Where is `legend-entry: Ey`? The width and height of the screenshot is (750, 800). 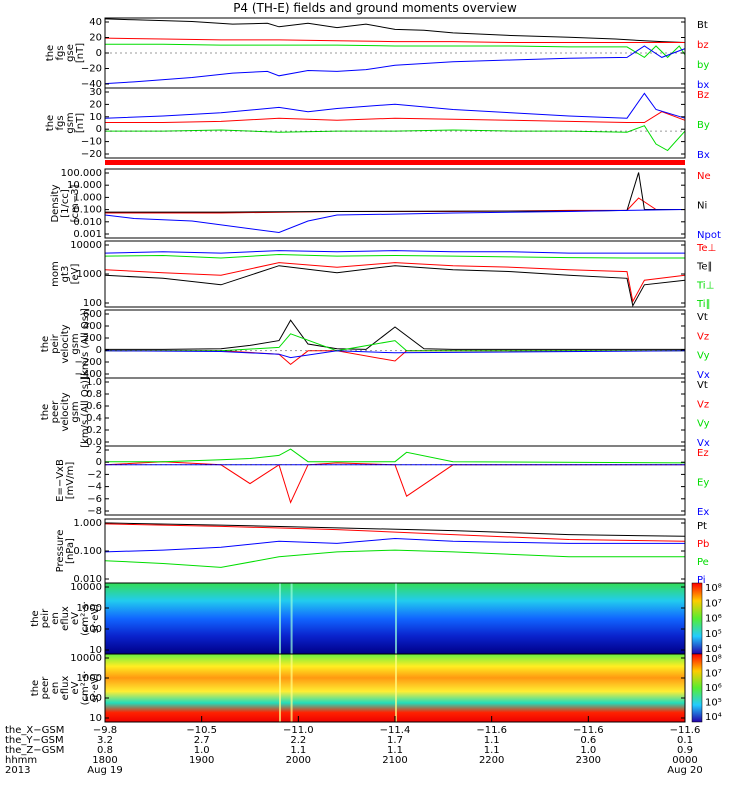
legend-entry: Ey is located at coordinates (703, 483).